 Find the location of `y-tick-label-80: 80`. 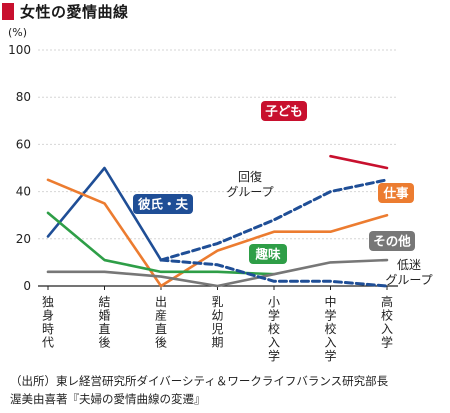

y-tick-label-80: 80 is located at coordinates (23, 97).